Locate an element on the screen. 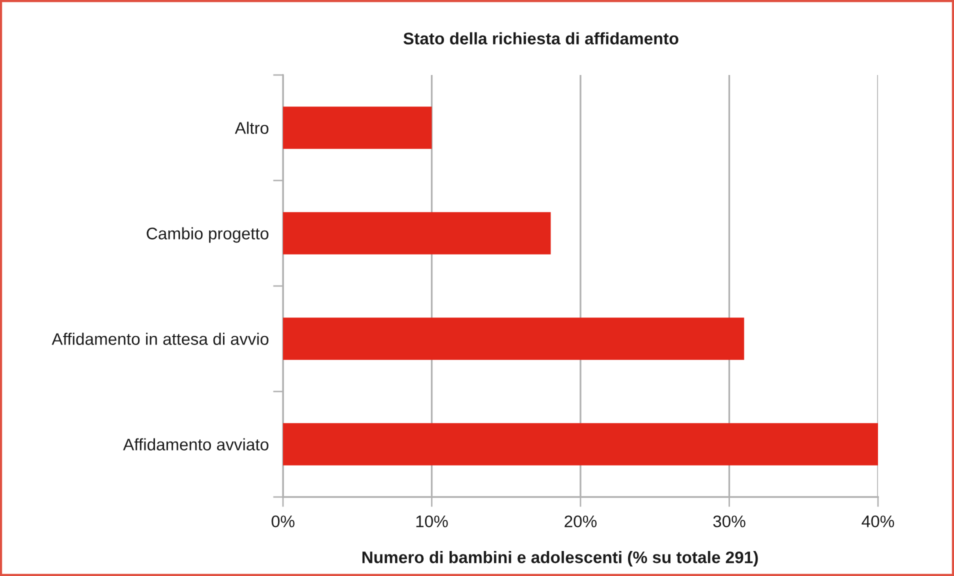  y-tick-label: Cambio progetto is located at coordinates (207, 235).